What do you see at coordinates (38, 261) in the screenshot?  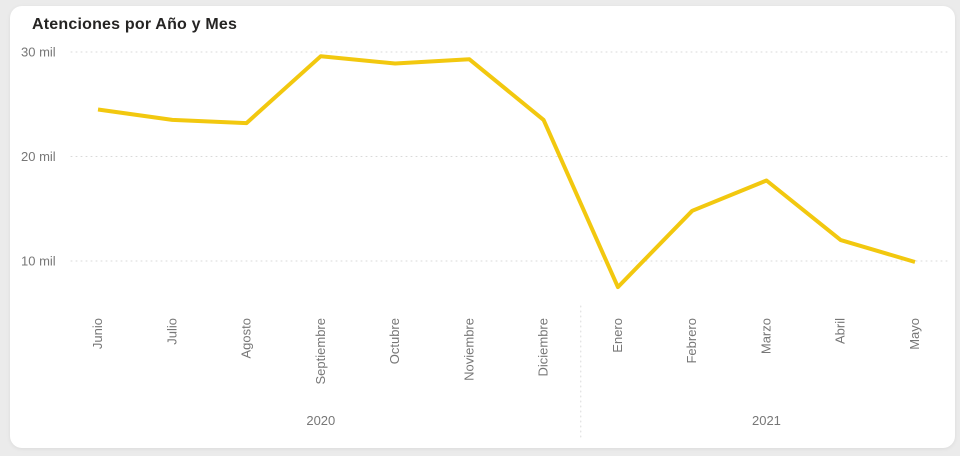 I see `y-axis-tick-label: 10 mil` at bounding box center [38, 261].